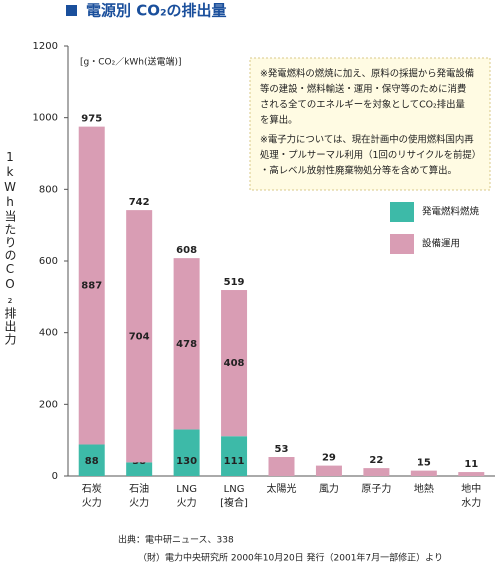  Describe the element at coordinates (424, 463) in the screenshot. I see `total-label: 15` at that location.